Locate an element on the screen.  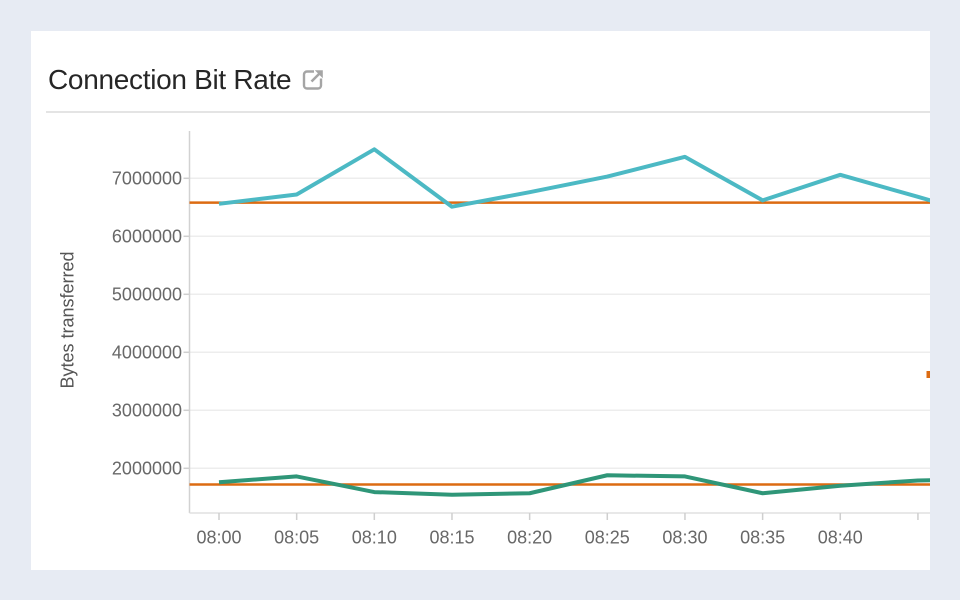
y-tick-label: 5000000 is located at coordinates (147, 295).